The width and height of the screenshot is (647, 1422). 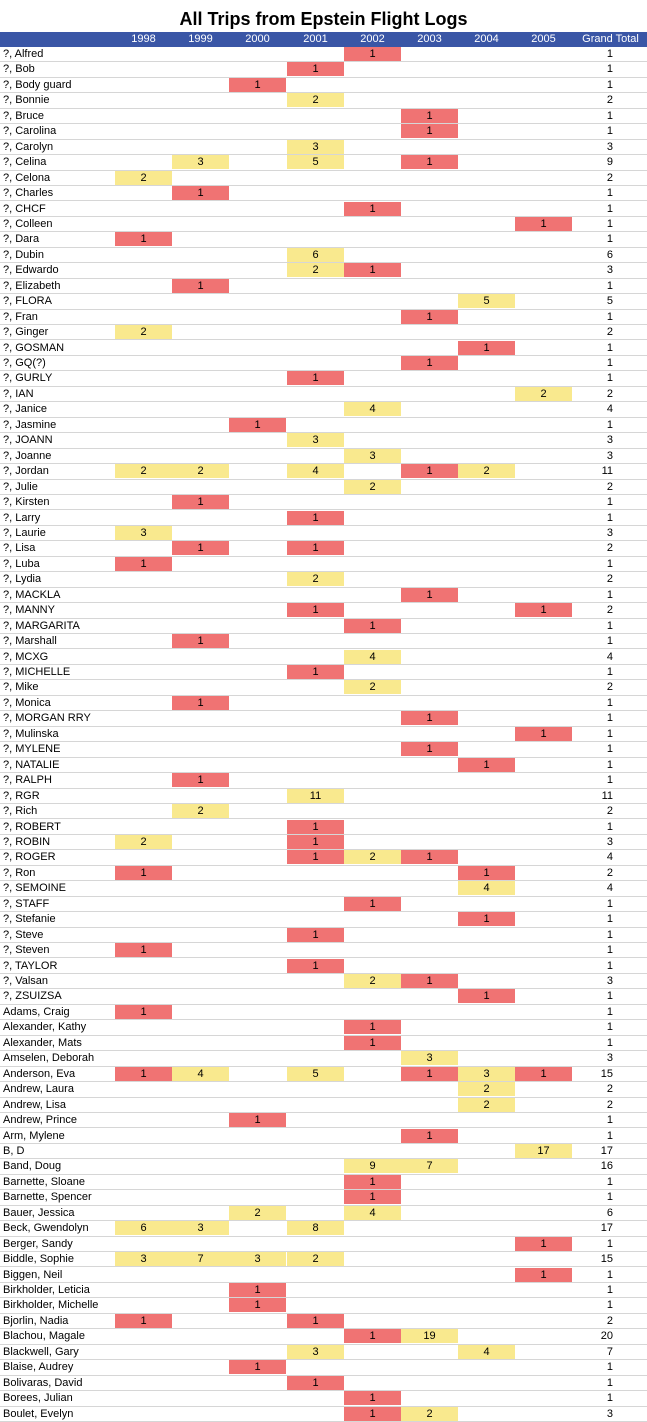 I want to click on cell-2005: 1, so click(x=543, y=1073).